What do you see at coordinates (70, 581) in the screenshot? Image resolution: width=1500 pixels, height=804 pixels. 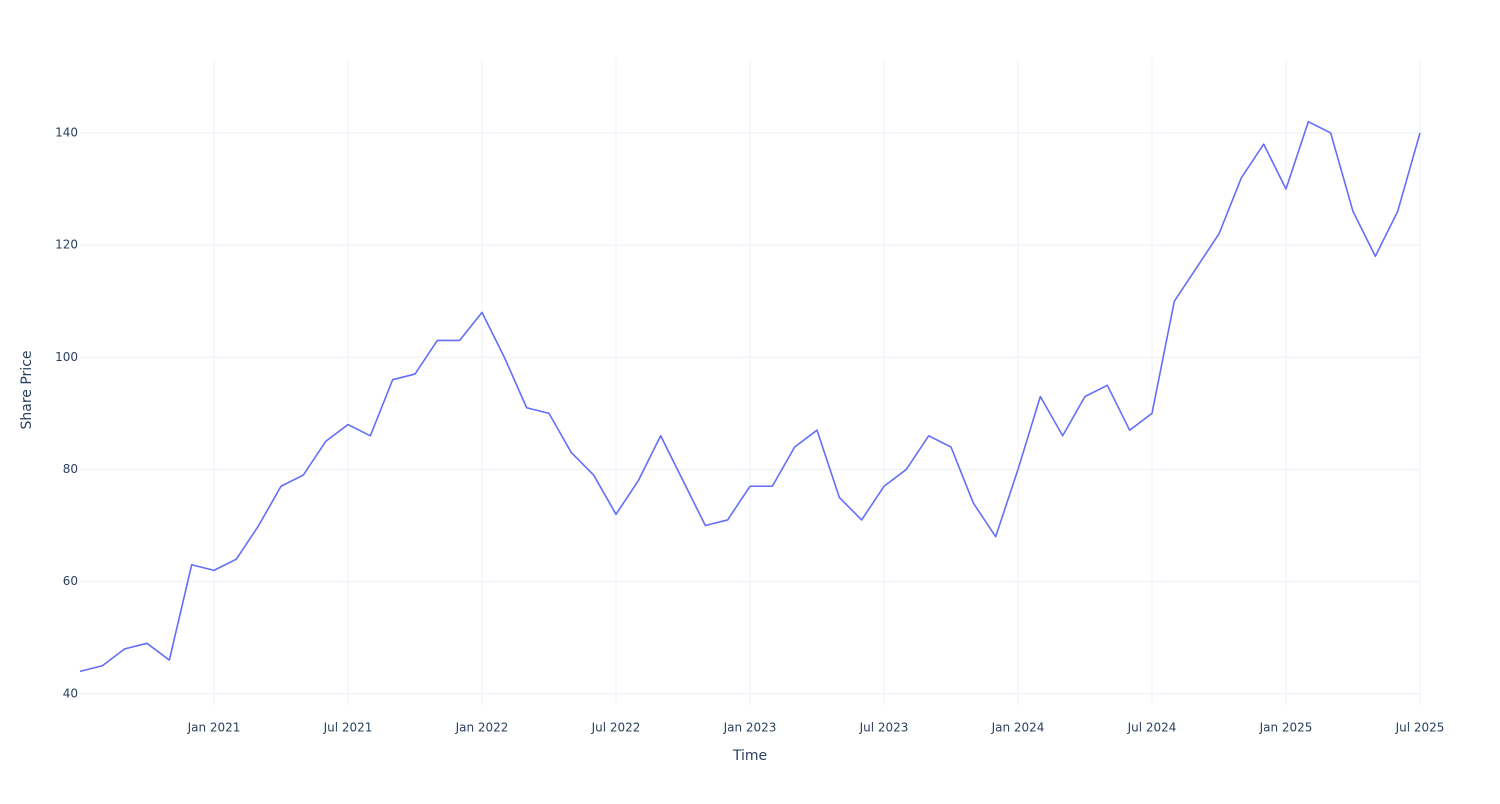 I see `y-tick-label: 60` at bounding box center [70, 581].